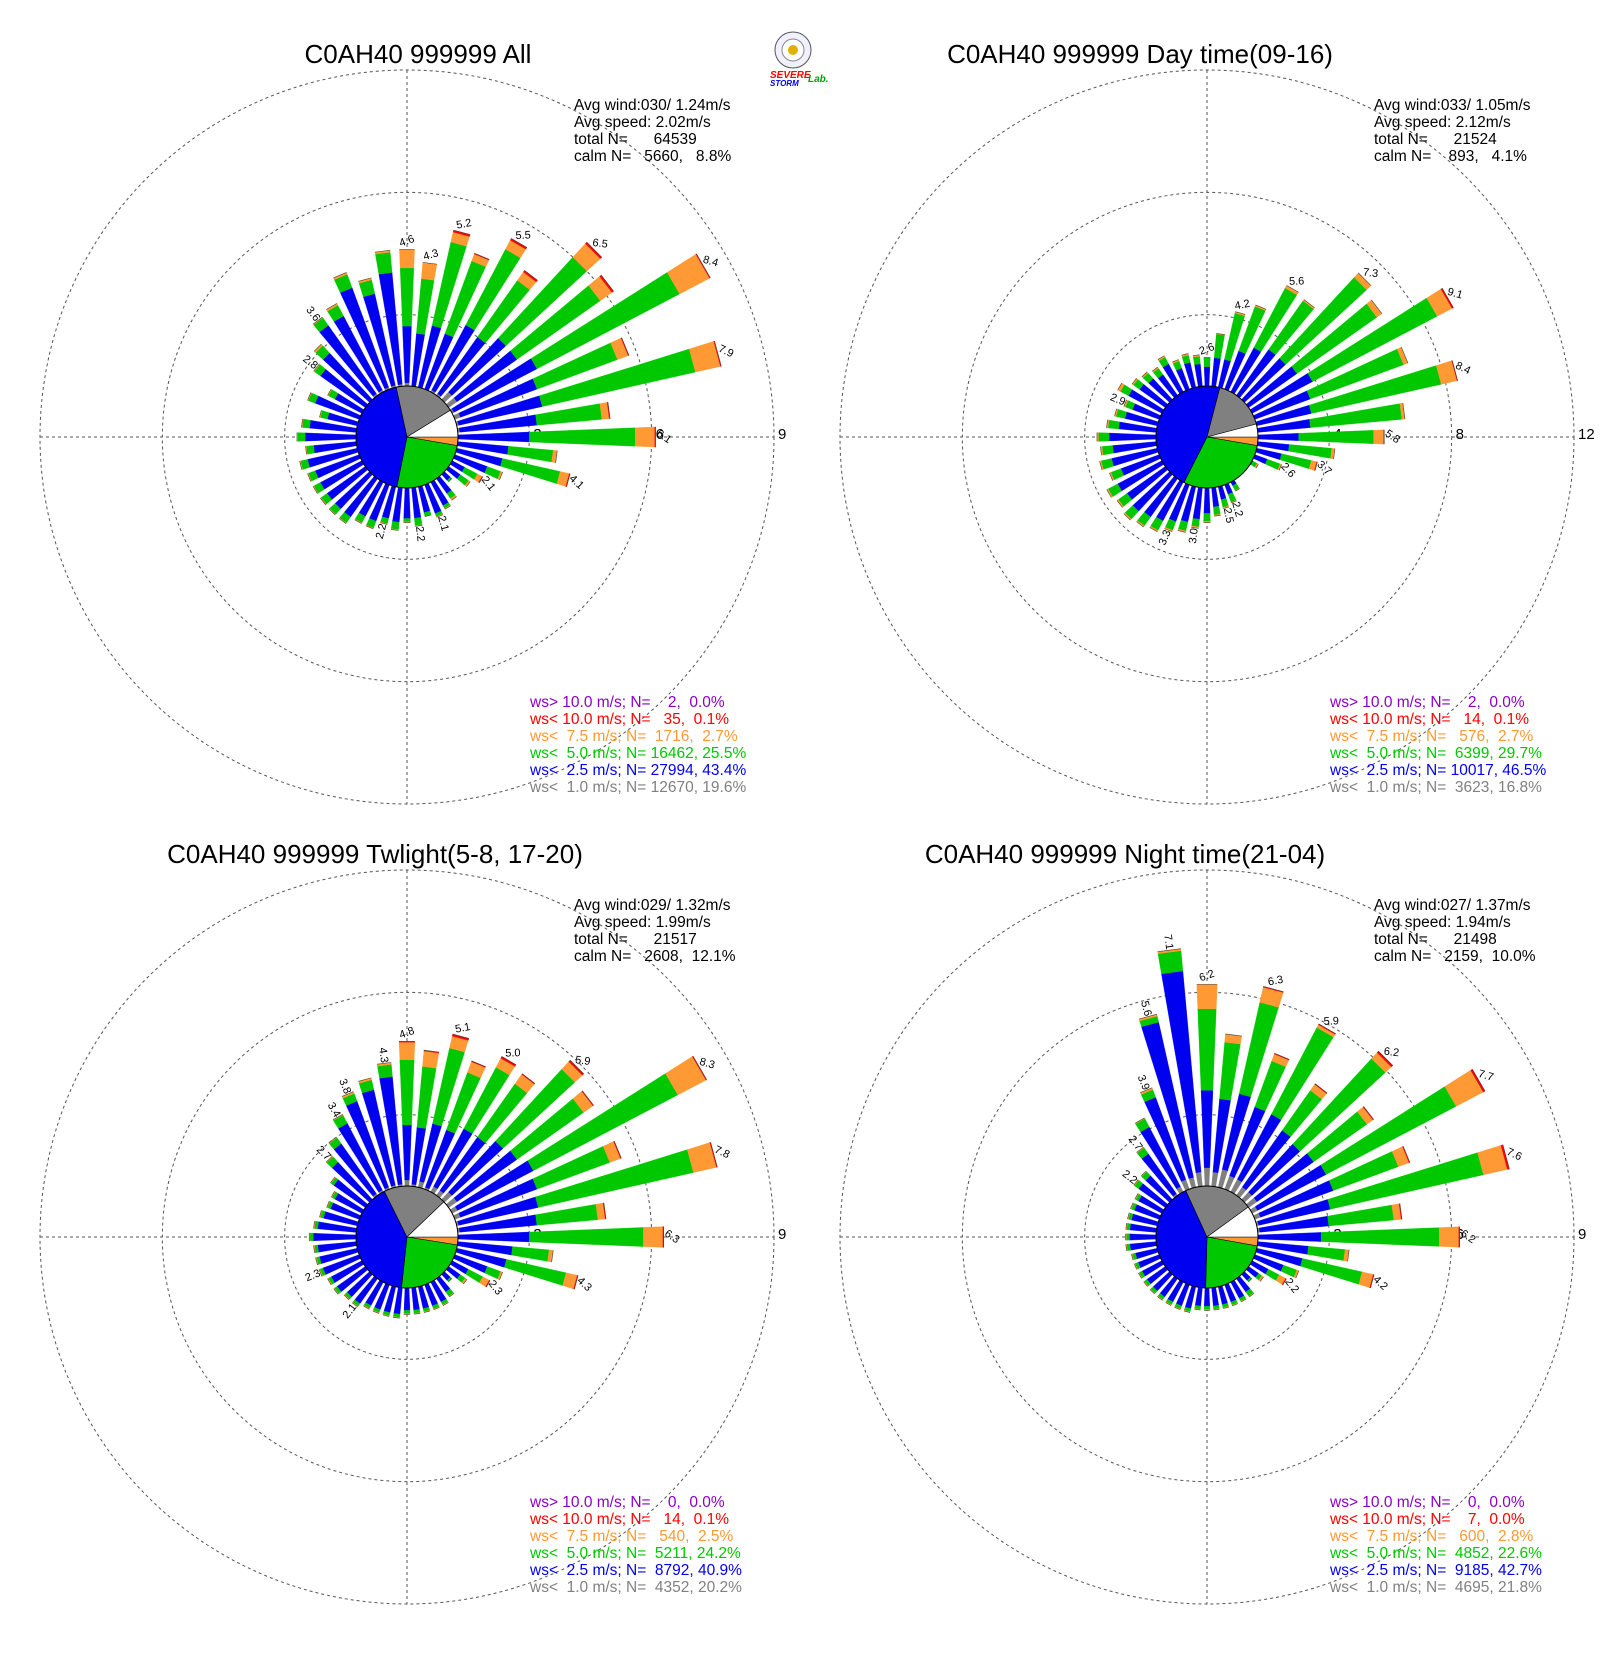  Describe the element at coordinates (627, 1502) in the screenshot. I see `speed-legend-entry: ws> 10.0 m/s; N= 0, 0.0%` at that location.